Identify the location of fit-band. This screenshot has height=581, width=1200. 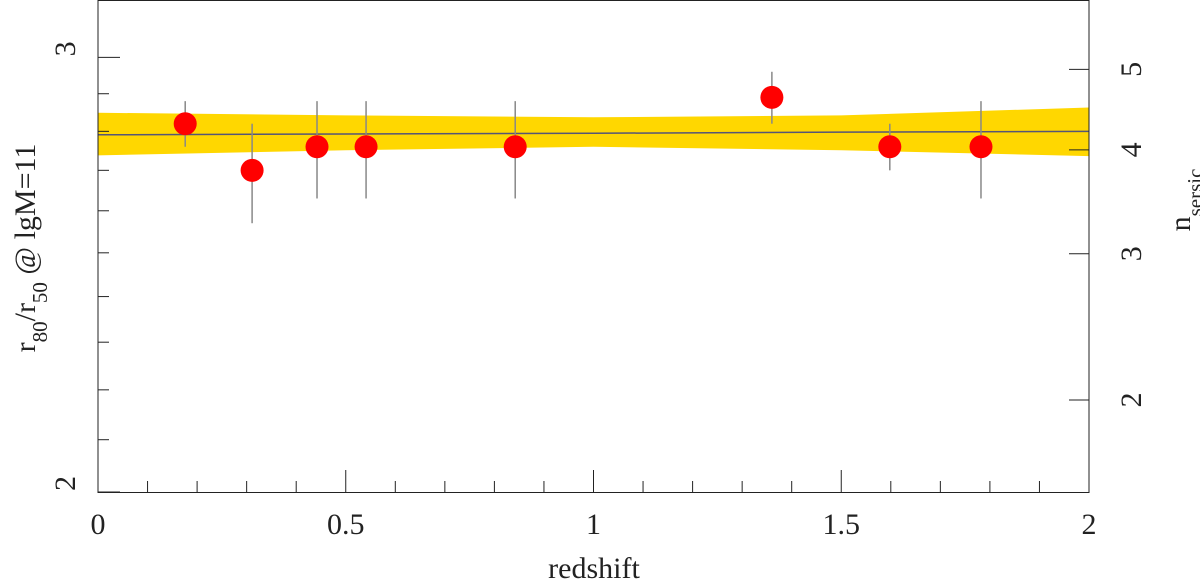
(593, 132).